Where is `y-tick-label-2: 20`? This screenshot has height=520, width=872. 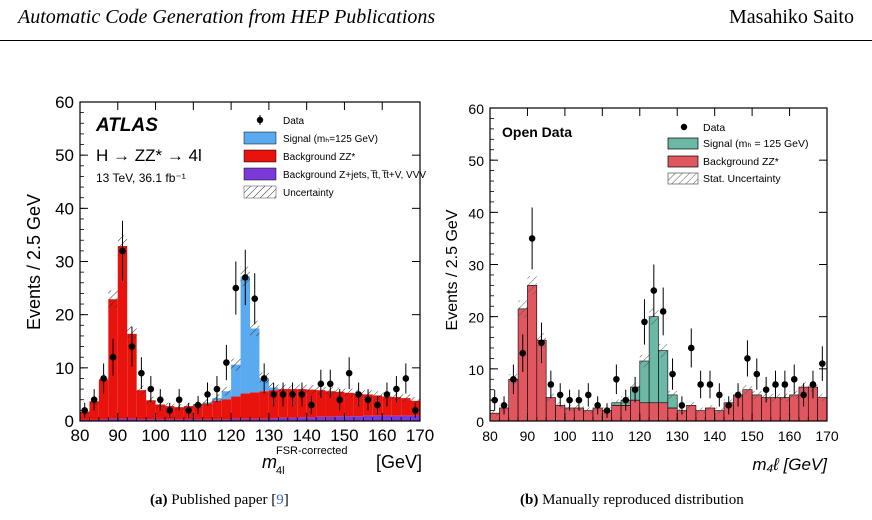
y-tick-label-2: 20 is located at coordinates (64, 315).